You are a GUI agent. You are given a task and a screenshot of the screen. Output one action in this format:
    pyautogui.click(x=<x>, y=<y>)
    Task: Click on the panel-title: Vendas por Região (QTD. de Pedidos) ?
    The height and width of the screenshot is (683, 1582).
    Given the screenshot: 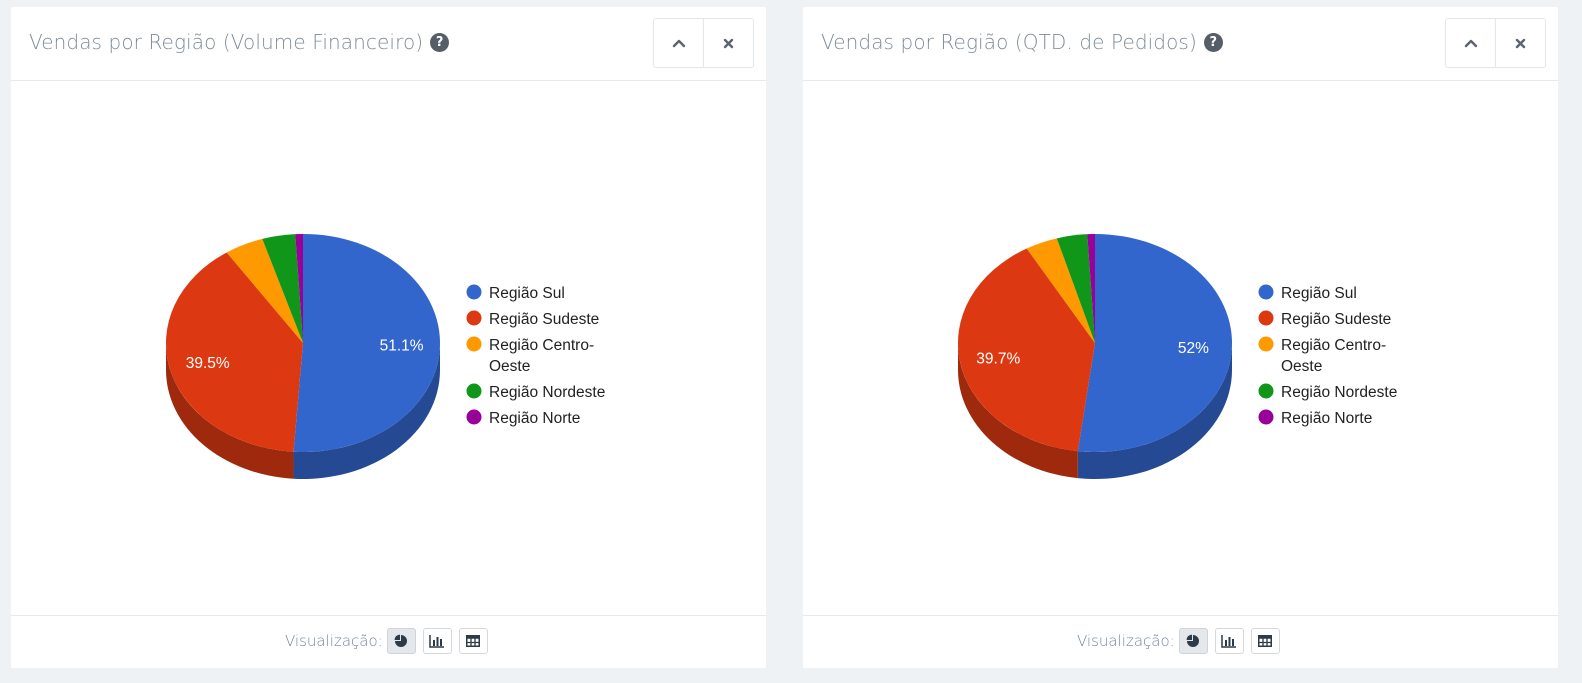 What is the action you would take?
    pyautogui.click(x=1022, y=42)
    